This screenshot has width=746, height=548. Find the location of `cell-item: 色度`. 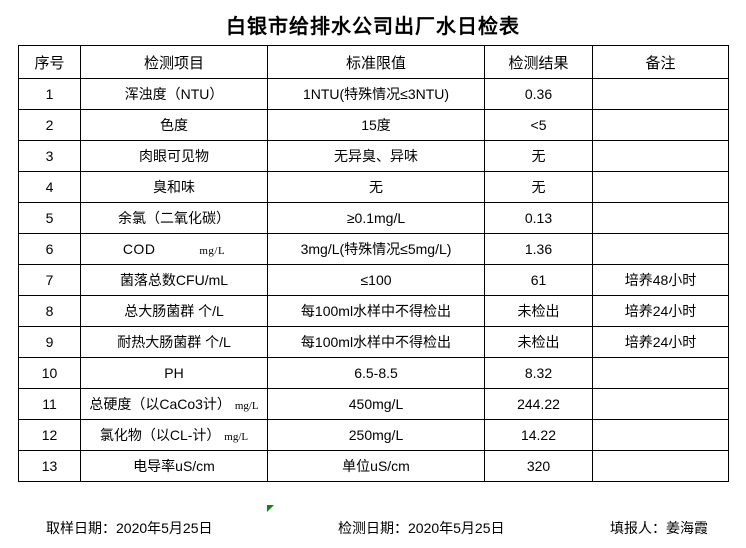

cell-item: 色度 is located at coordinates (174, 125).